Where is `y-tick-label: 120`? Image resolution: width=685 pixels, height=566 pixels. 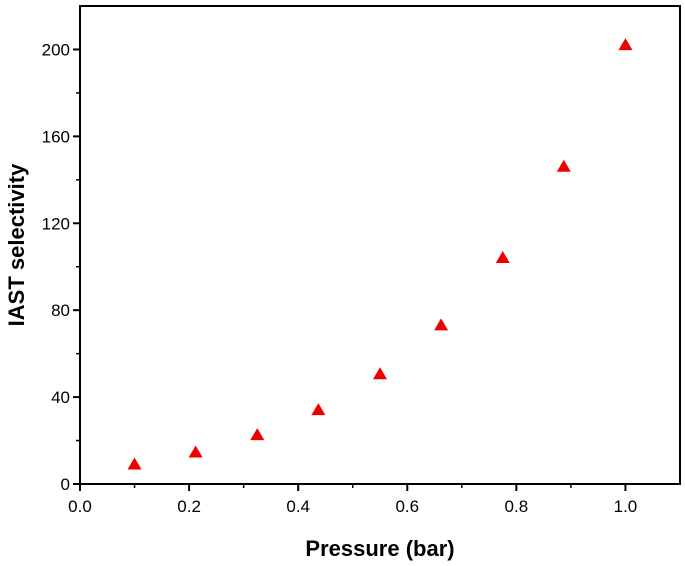 y-tick-label: 120 is located at coordinates (56, 223).